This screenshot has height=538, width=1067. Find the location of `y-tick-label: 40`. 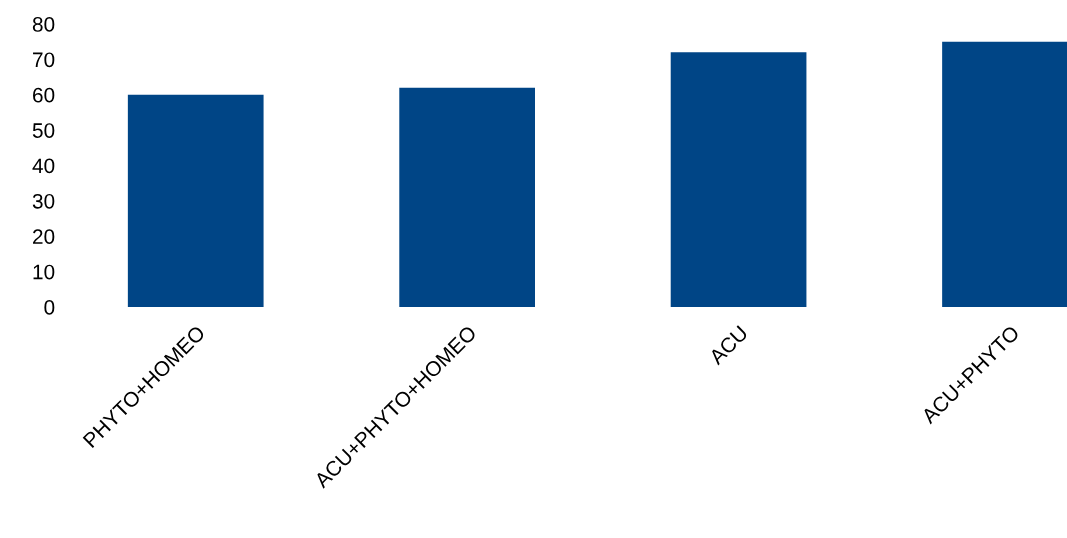

y-tick-label: 40 is located at coordinates (43, 166).